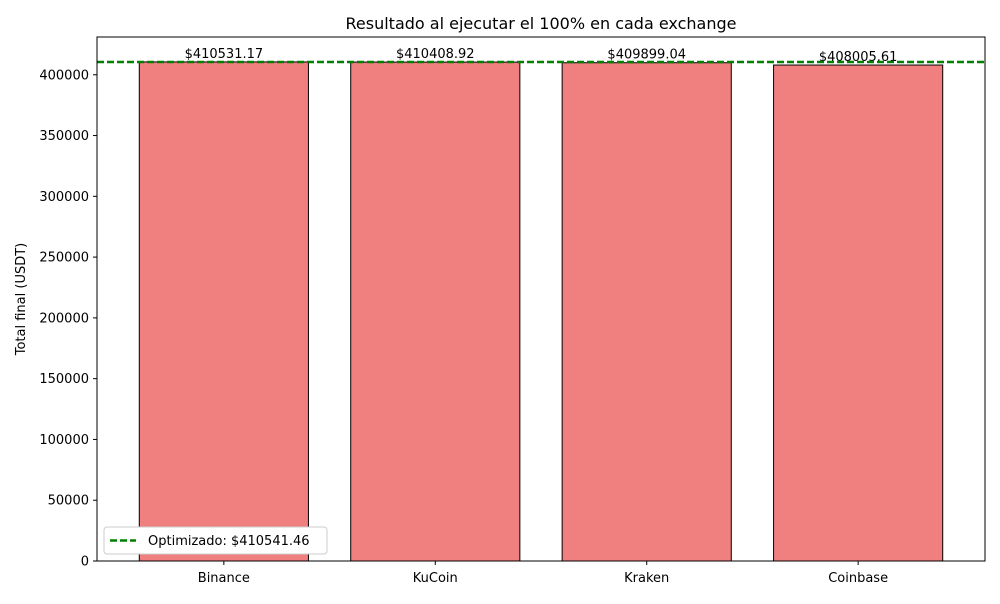 Image resolution: width=1000 pixels, height=604 pixels. I want to click on y-tick-label: 100000, so click(64, 440).